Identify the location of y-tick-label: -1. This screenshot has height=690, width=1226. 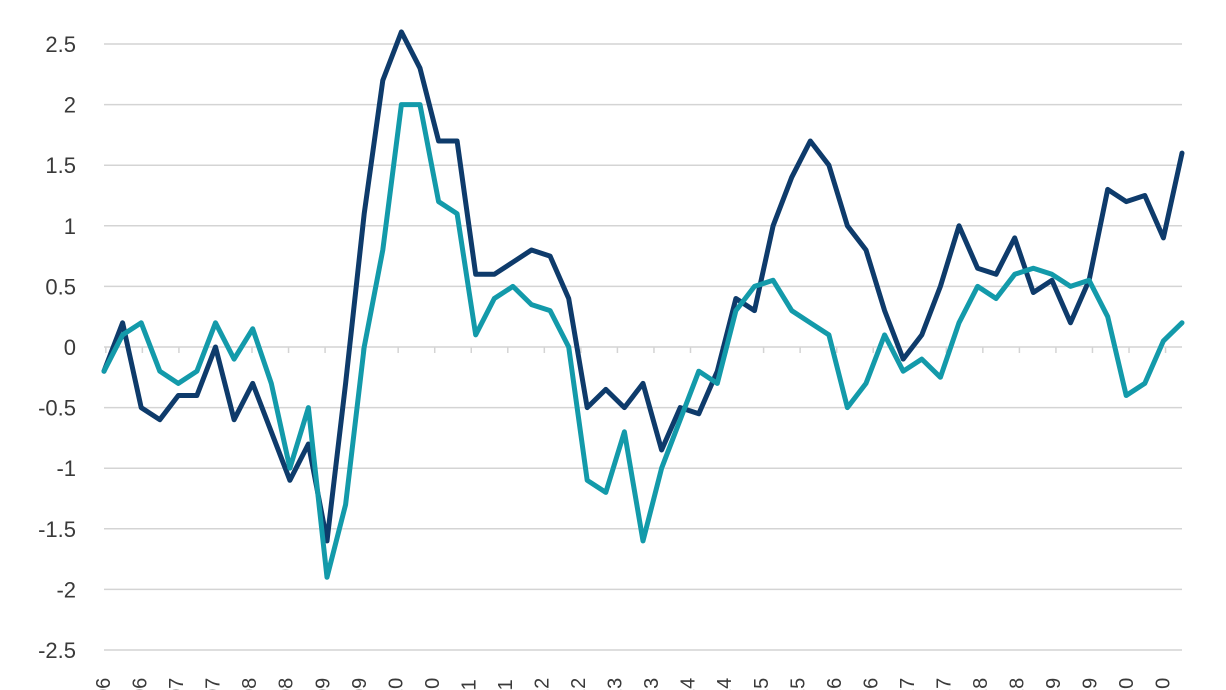
(66, 468).